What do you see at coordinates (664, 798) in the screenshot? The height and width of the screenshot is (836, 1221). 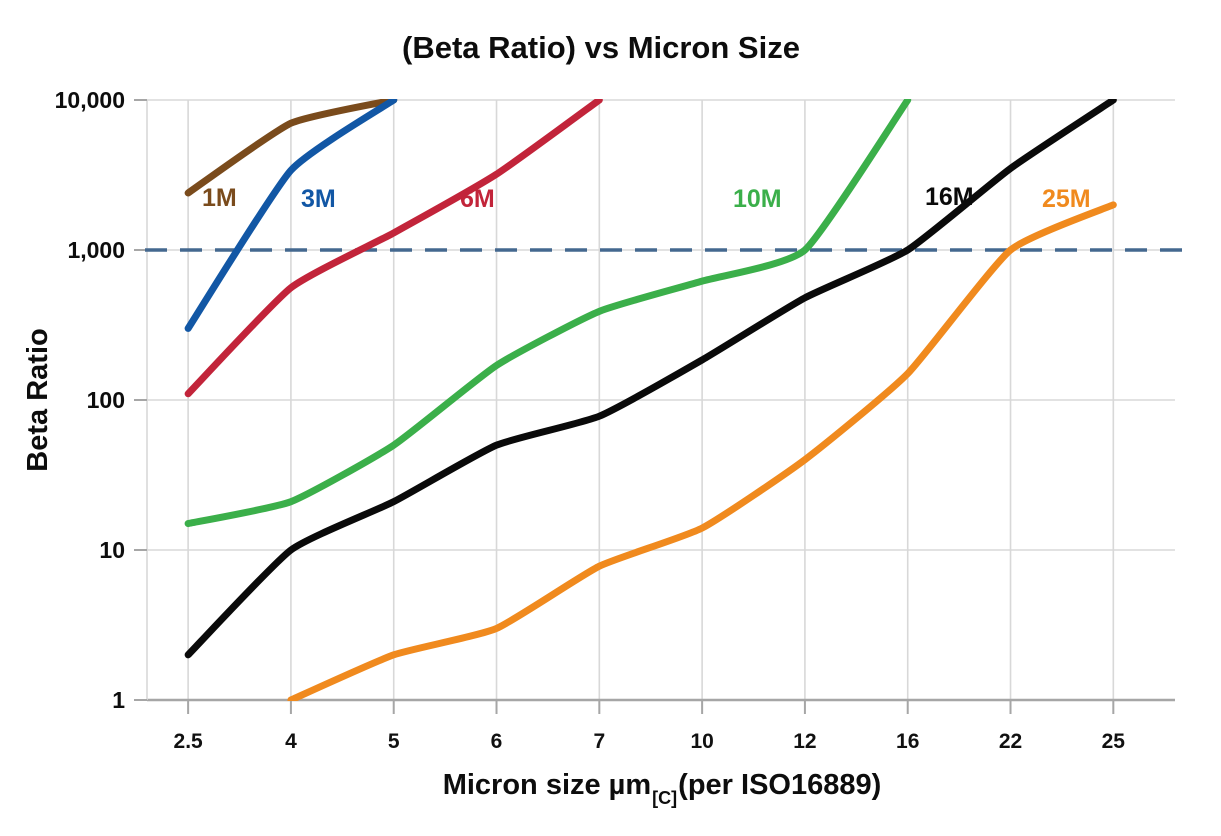 I see `x-axis-title-subscript: [C]` at bounding box center [664, 798].